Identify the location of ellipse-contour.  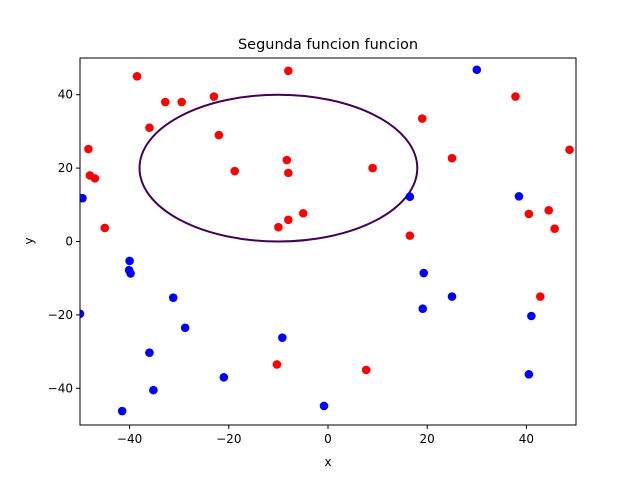
(278, 168).